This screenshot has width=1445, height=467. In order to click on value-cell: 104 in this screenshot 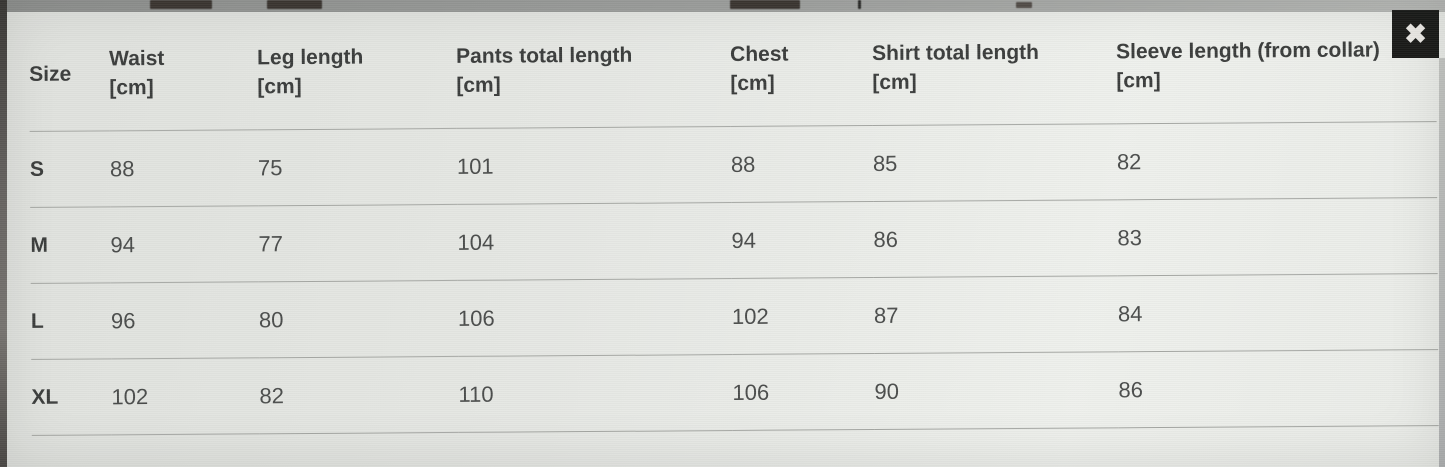, I will do `click(594, 241)`.